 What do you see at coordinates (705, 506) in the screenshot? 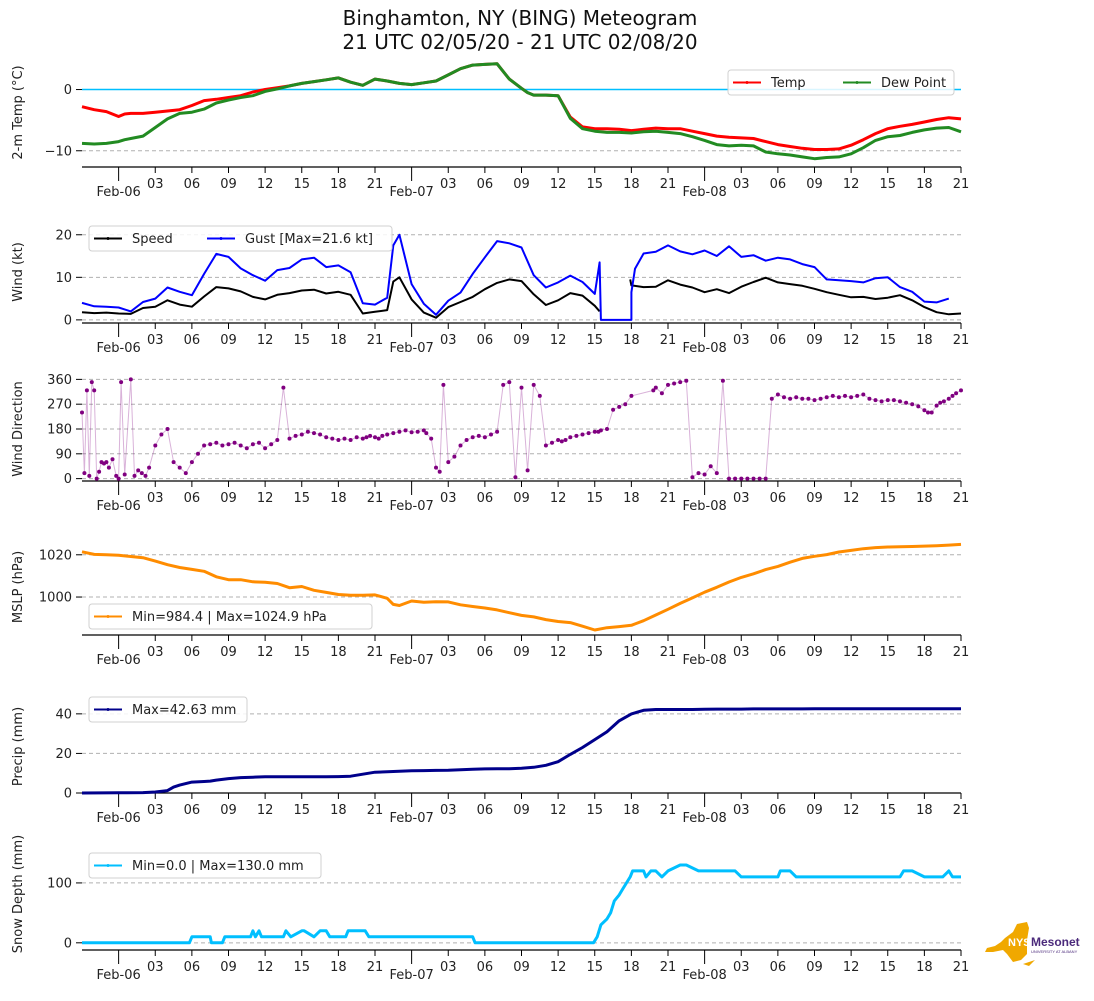
I see `x-tick-label: Feb-08` at bounding box center [705, 506].